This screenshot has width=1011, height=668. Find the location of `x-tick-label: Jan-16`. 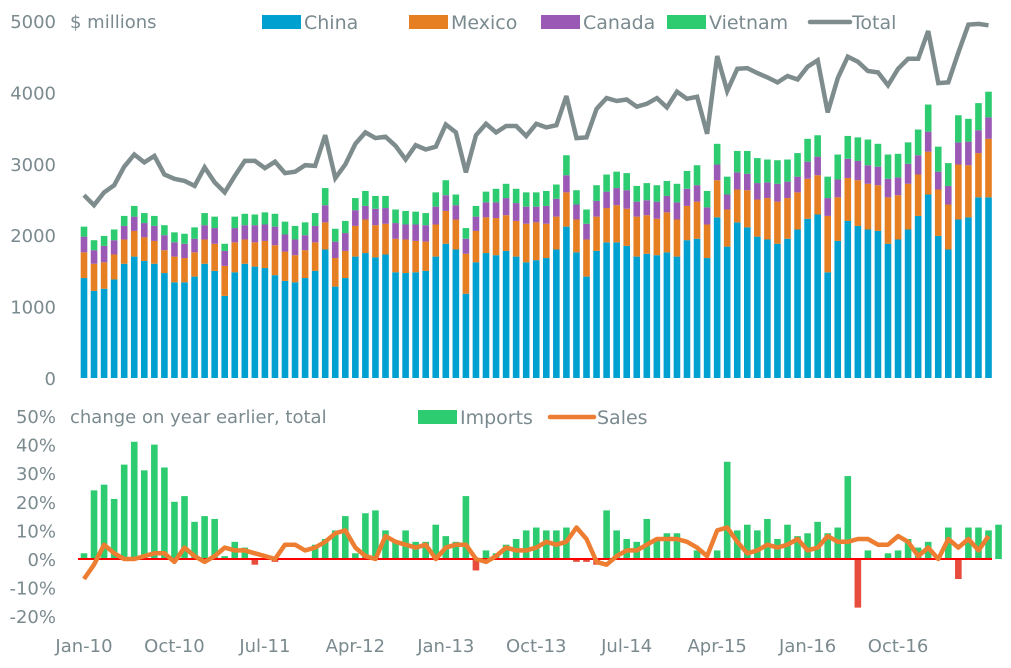

x-tick-label: Jan-16 is located at coordinates (807, 646).